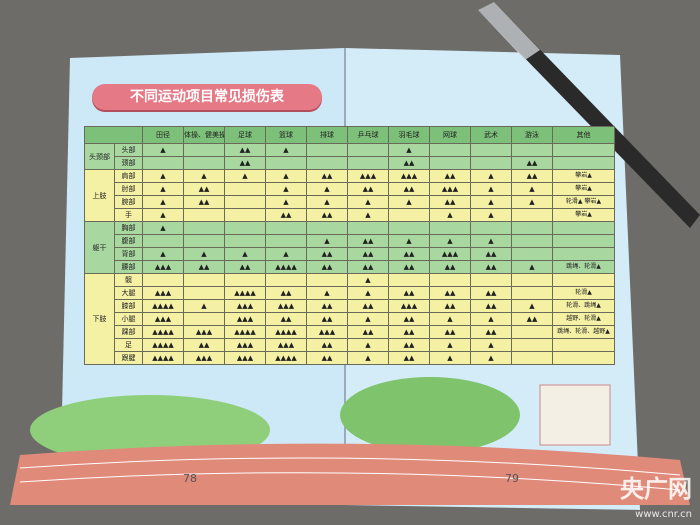 Image resolution: width=700 pixels, height=525 pixels. I want to click on injury-cell: 越野、轮滑▲, so click(583, 319).